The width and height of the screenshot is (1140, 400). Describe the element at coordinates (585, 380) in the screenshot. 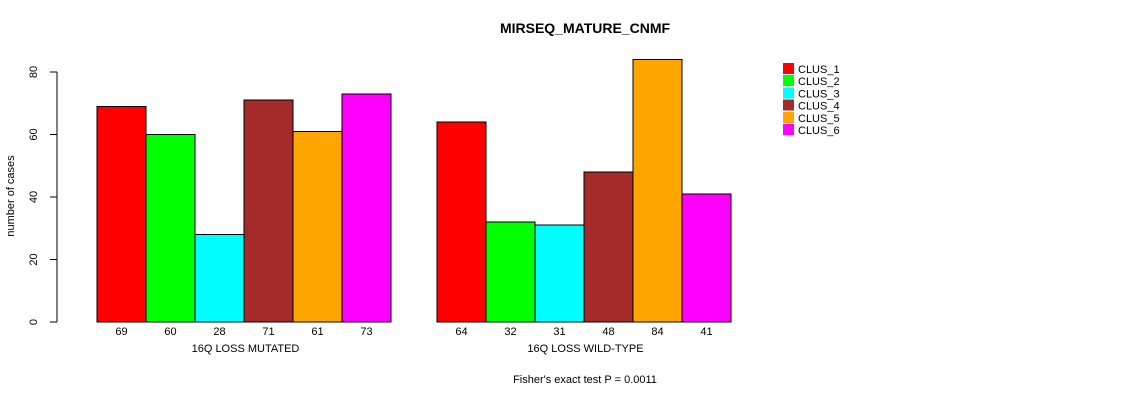

I see `fisher-test-footnote: Fisher's exact test P = 0.0011` at that location.